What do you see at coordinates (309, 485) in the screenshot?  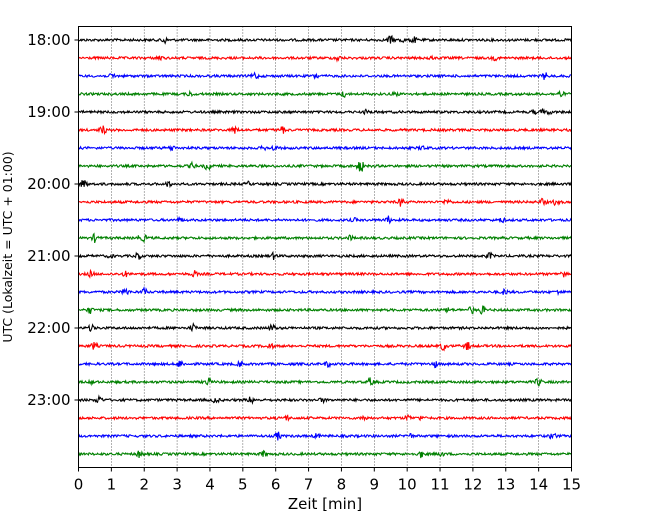 I see `x-tick-label: 7` at bounding box center [309, 485].